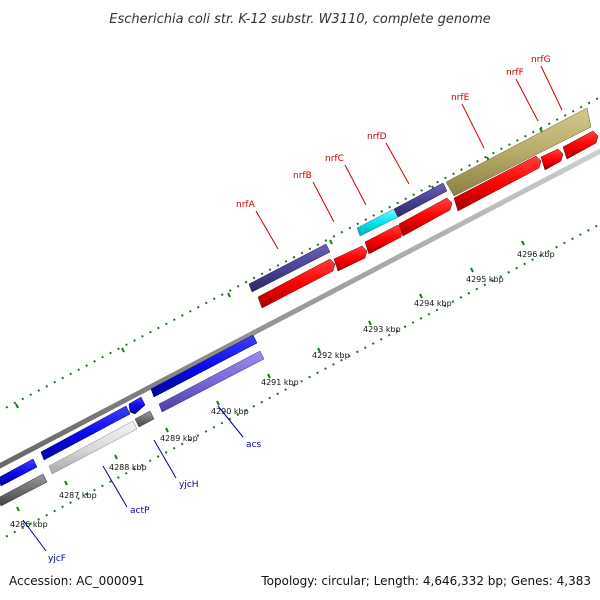  I want to click on gene-label-yjcF: yjcF, so click(57, 559).